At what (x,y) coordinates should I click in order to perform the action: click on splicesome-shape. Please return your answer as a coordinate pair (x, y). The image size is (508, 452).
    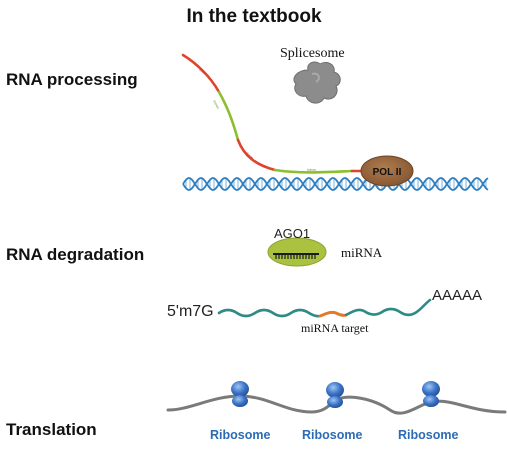
    Looking at the image, I should click on (317, 82).